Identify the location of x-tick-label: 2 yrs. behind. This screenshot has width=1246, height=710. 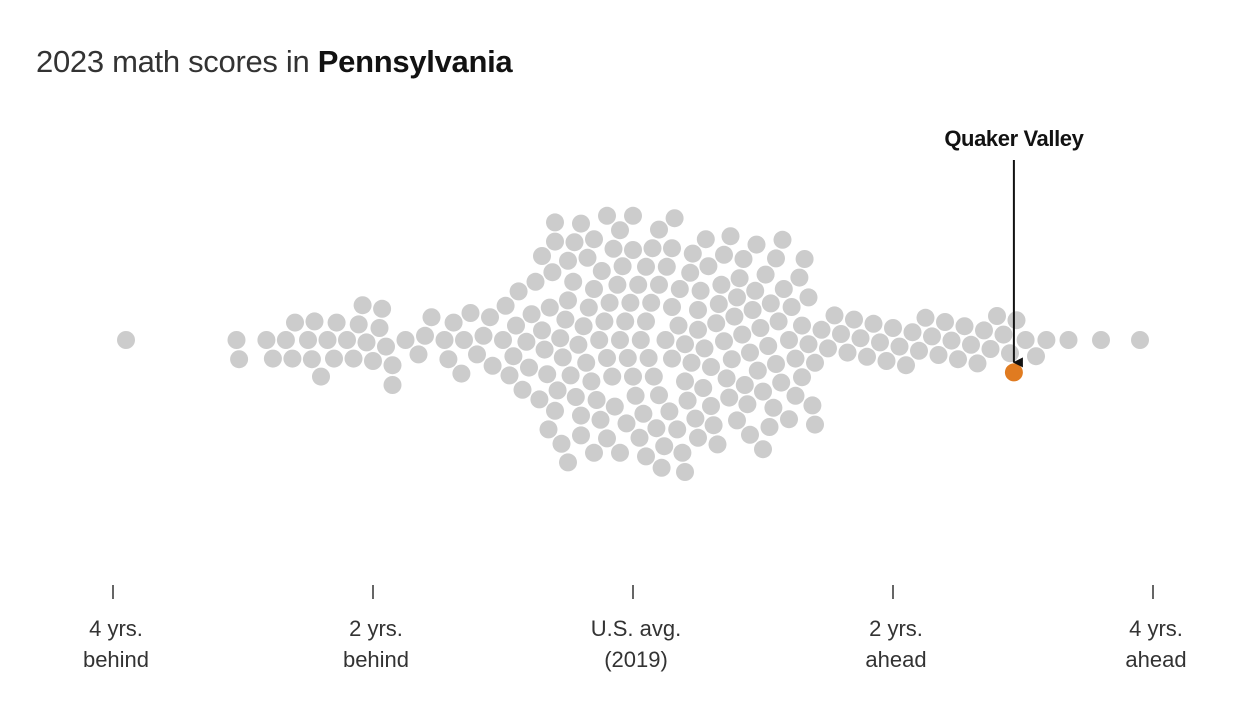
(376, 644).